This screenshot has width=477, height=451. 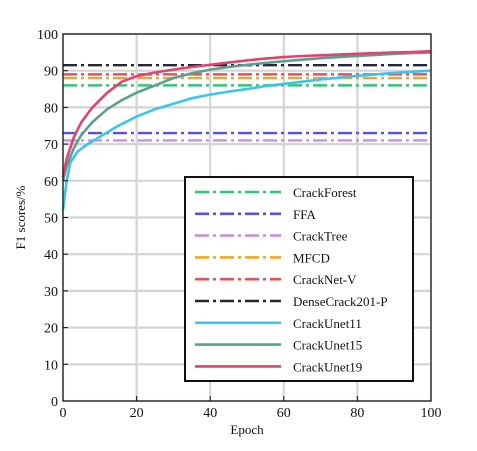 I want to click on x-tick-label-20: 20, so click(x=137, y=413).